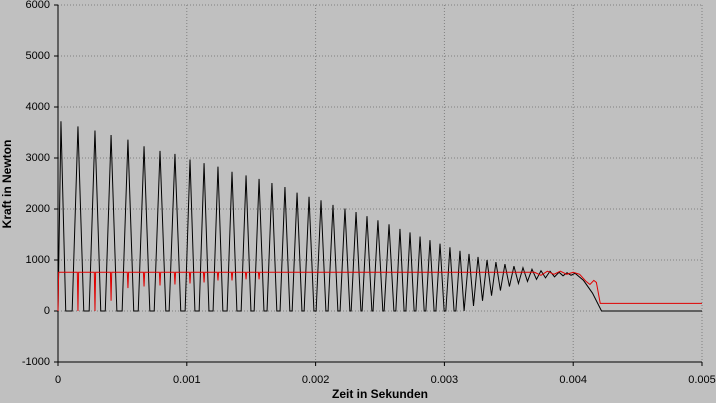 The height and width of the screenshot is (403, 716). I want to click on x-axis-label: Zeit in Sekunden, so click(380, 394).